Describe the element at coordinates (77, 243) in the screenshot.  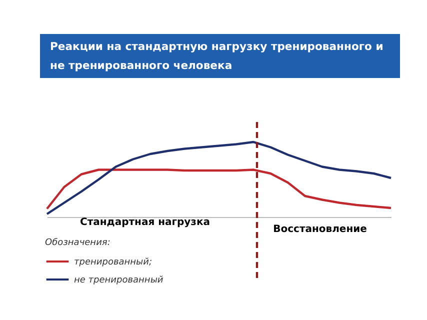
I see `legend-title: Обозначения:` at that location.